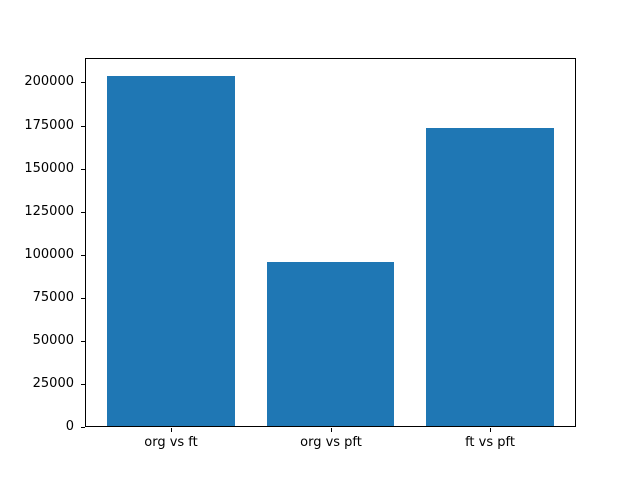  I want to click on y-axis-tick-label: 150000, so click(49, 168).